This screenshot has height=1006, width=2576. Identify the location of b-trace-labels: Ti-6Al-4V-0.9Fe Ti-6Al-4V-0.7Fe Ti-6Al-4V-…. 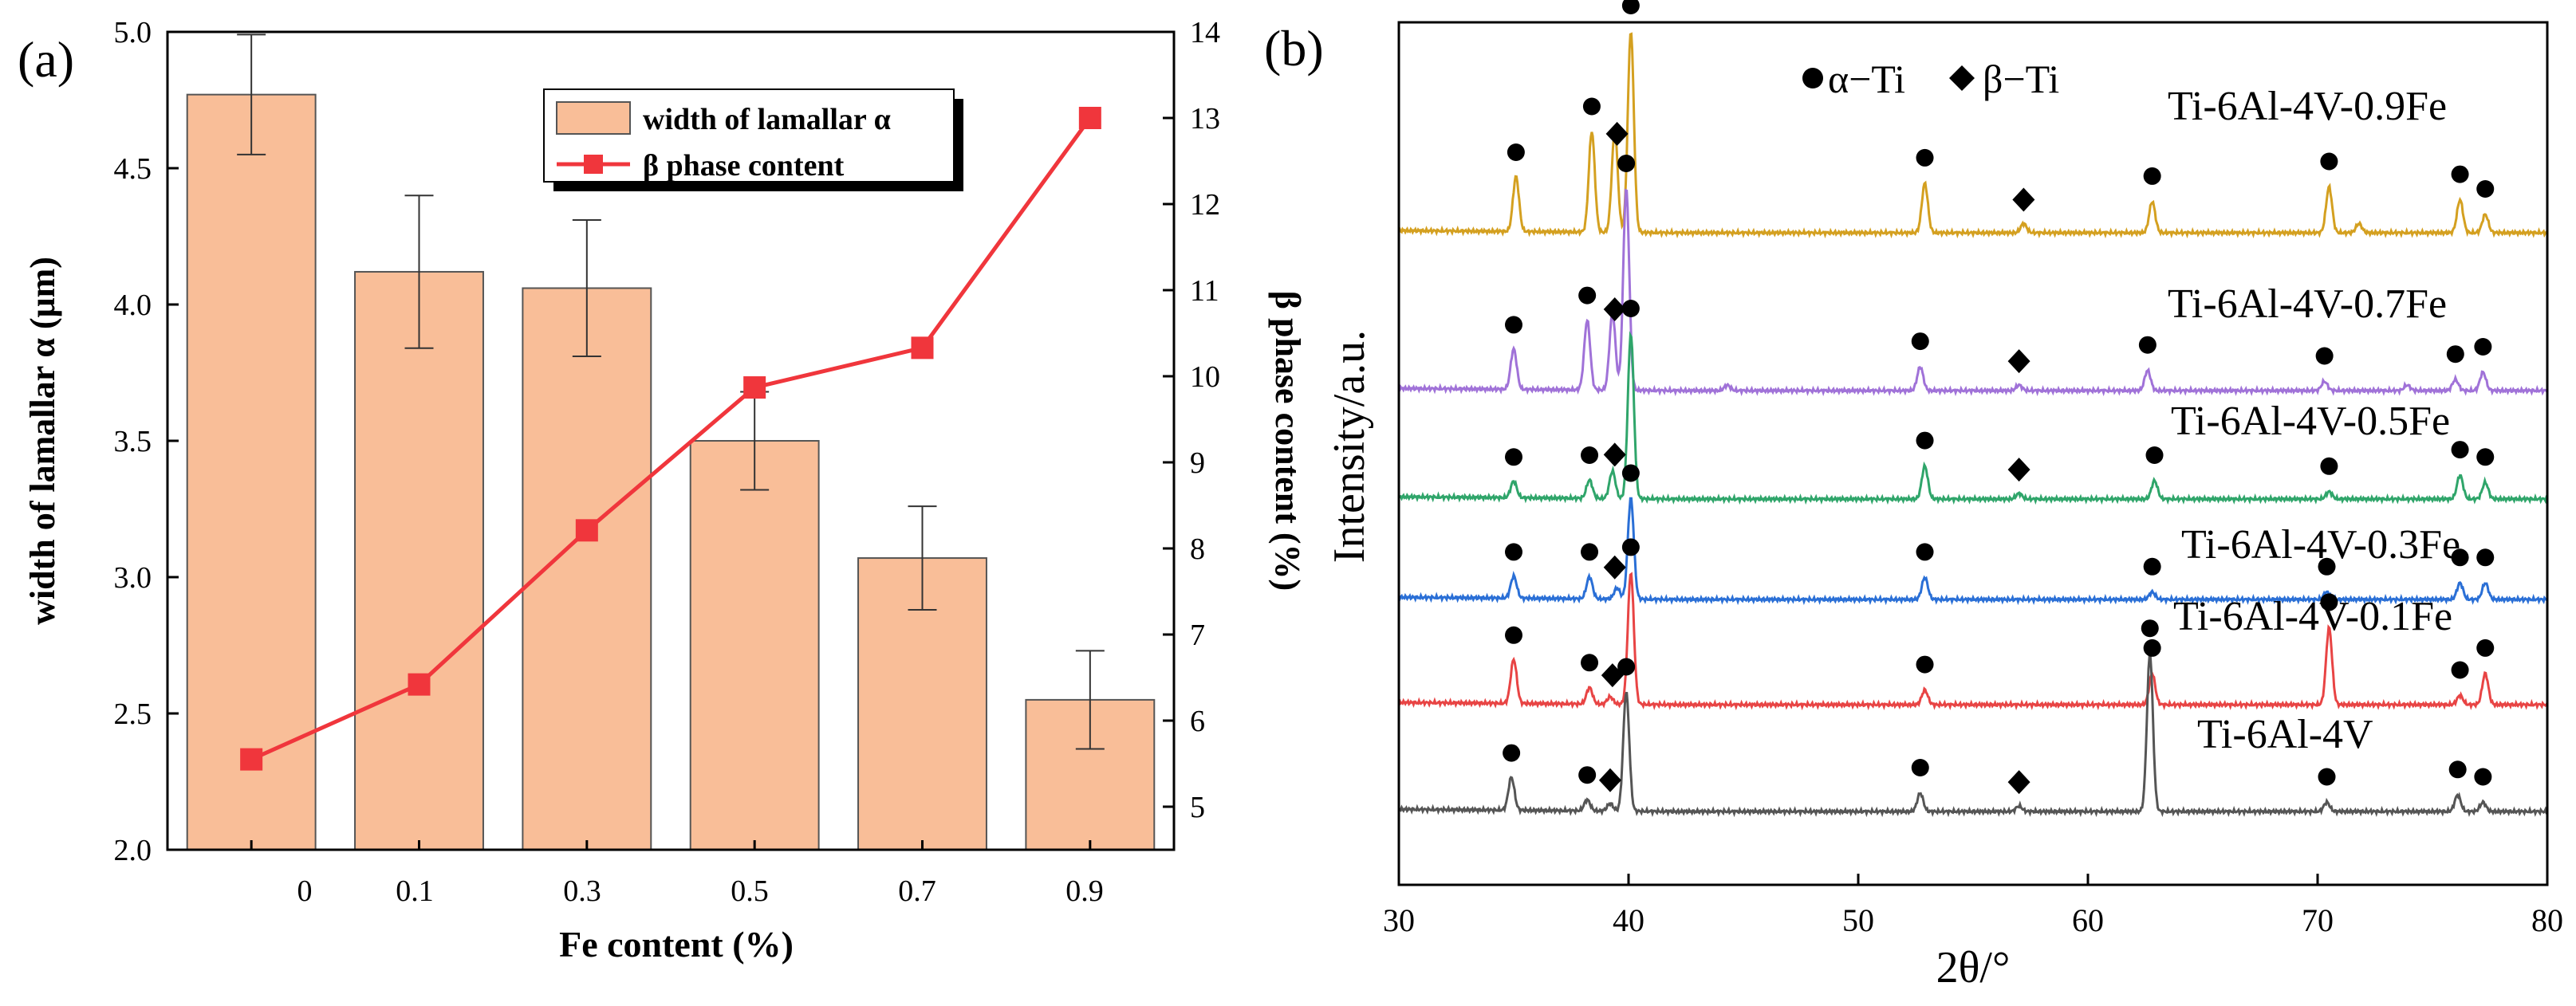
(2314, 420).